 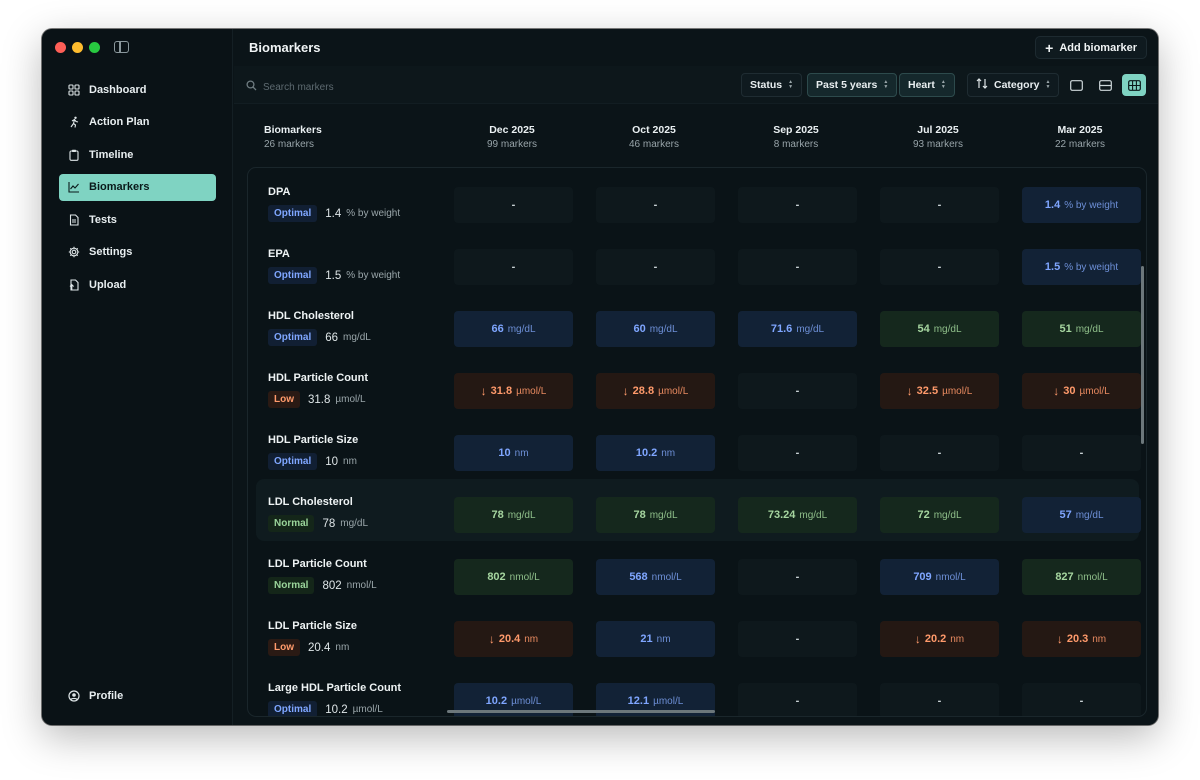 I want to click on vertical-scrollbar, so click(x=1142, y=355).